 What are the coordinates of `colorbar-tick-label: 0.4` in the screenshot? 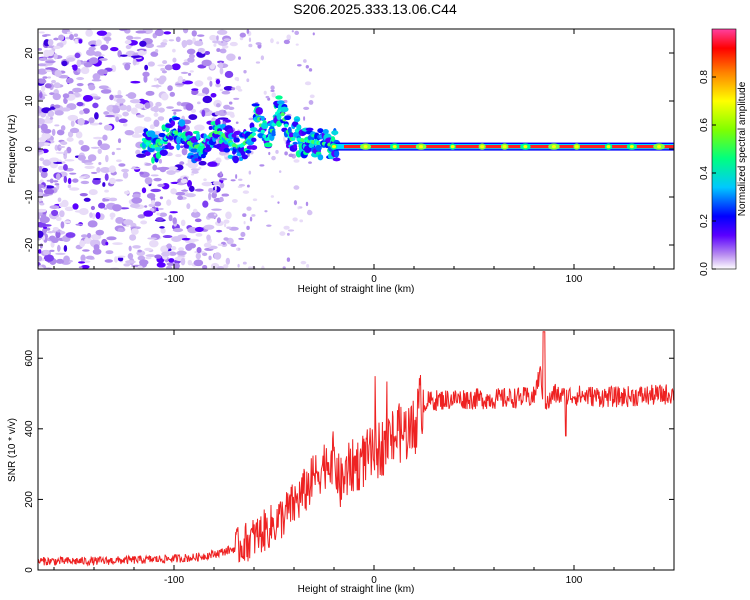 It's located at (704, 173).